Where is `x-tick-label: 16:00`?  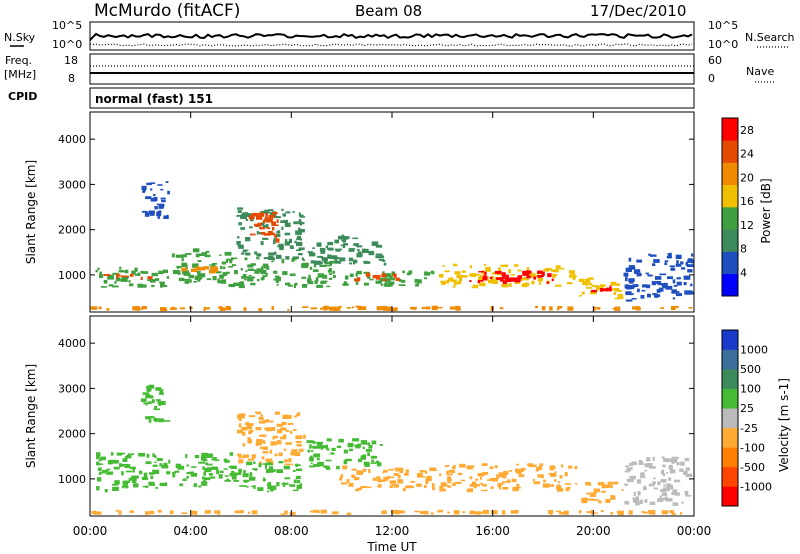 x-tick-label: 16:00 is located at coordinates (492, 531).